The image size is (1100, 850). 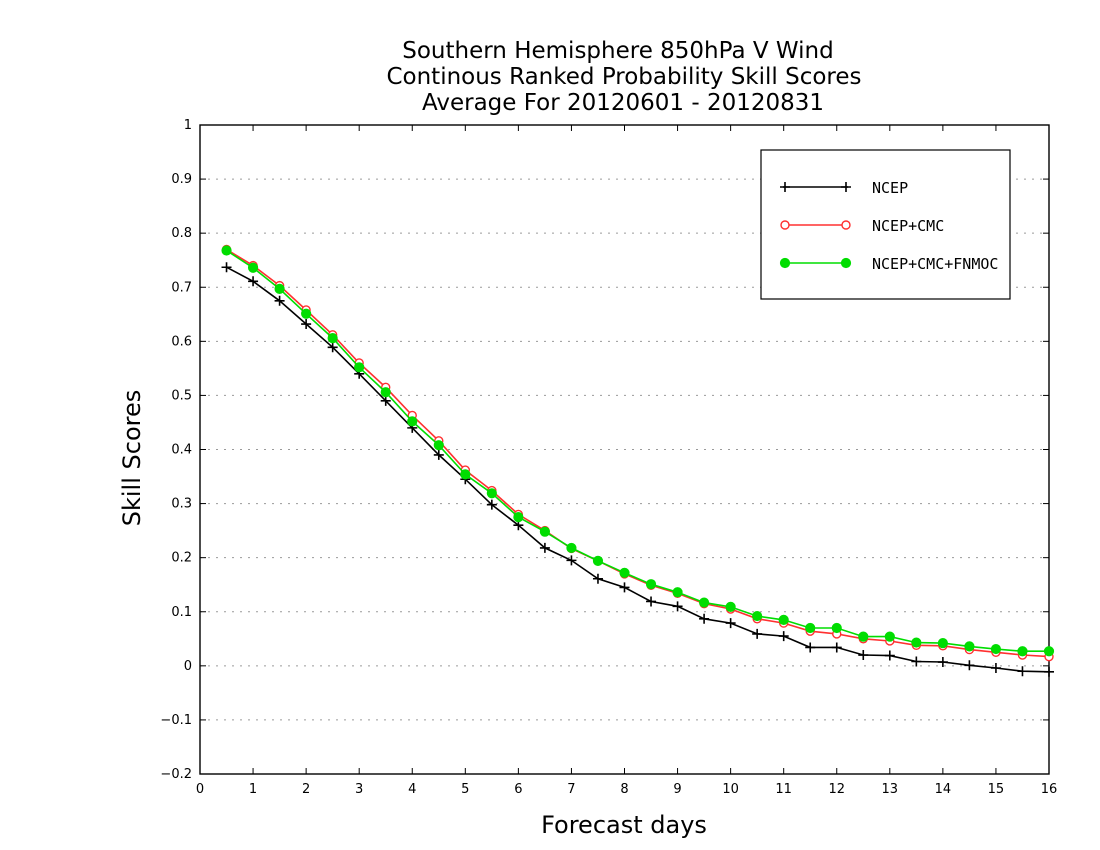 What do you see at coordinates (1049, 789) in the screenshot?
I see `x-tick-label: 16` at bounding box center [1049, 789].